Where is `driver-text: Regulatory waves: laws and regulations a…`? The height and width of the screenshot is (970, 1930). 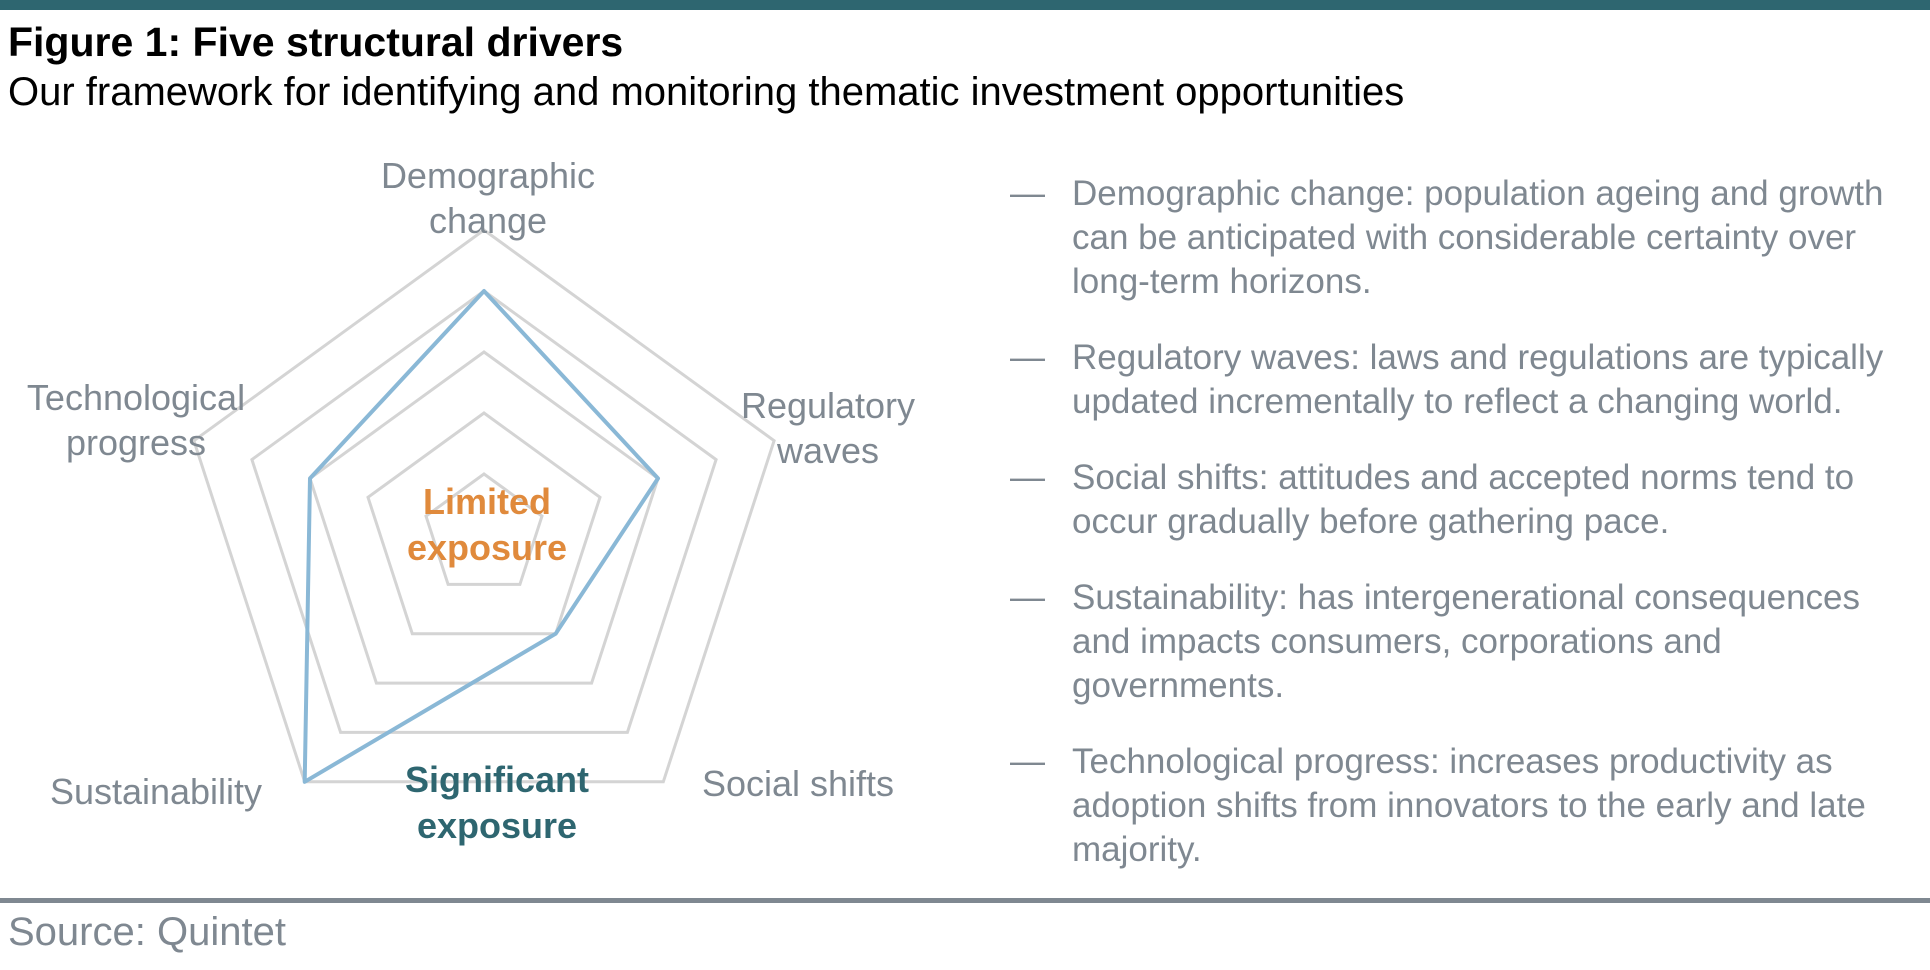
driver-text: Regulatory waves: laws and regulations a… is located at coordinates (1478, 379).